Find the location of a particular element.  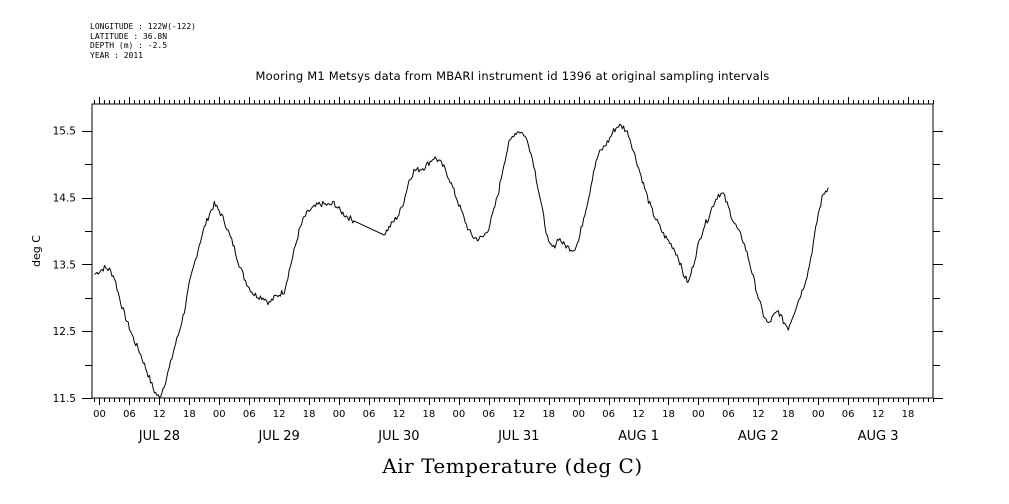

x-axis-label: Air Temperature (deg C) is located at coordinates (512, 466).